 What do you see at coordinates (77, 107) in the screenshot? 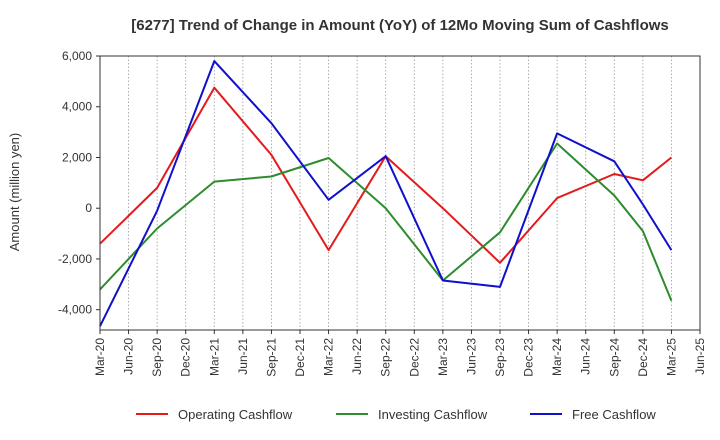
I see `y-tick-label: 4,000` at bounding box center [77, 107].